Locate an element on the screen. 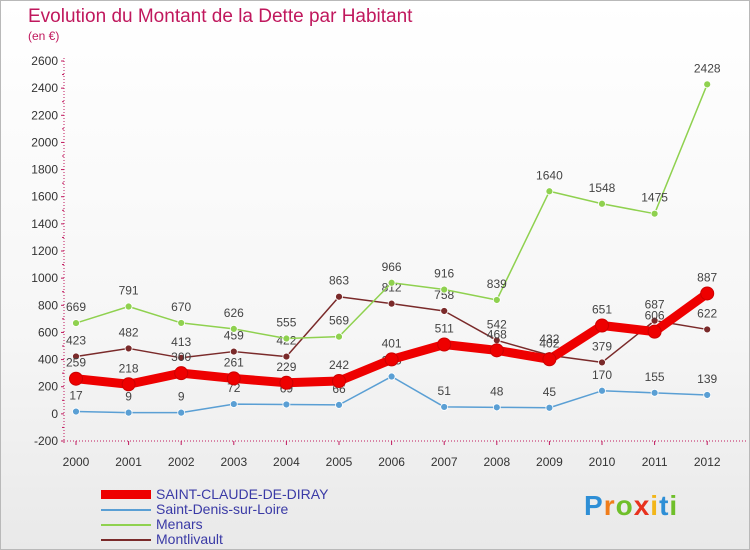  y-tick-label: 0 is located at coordinates (54, 414).